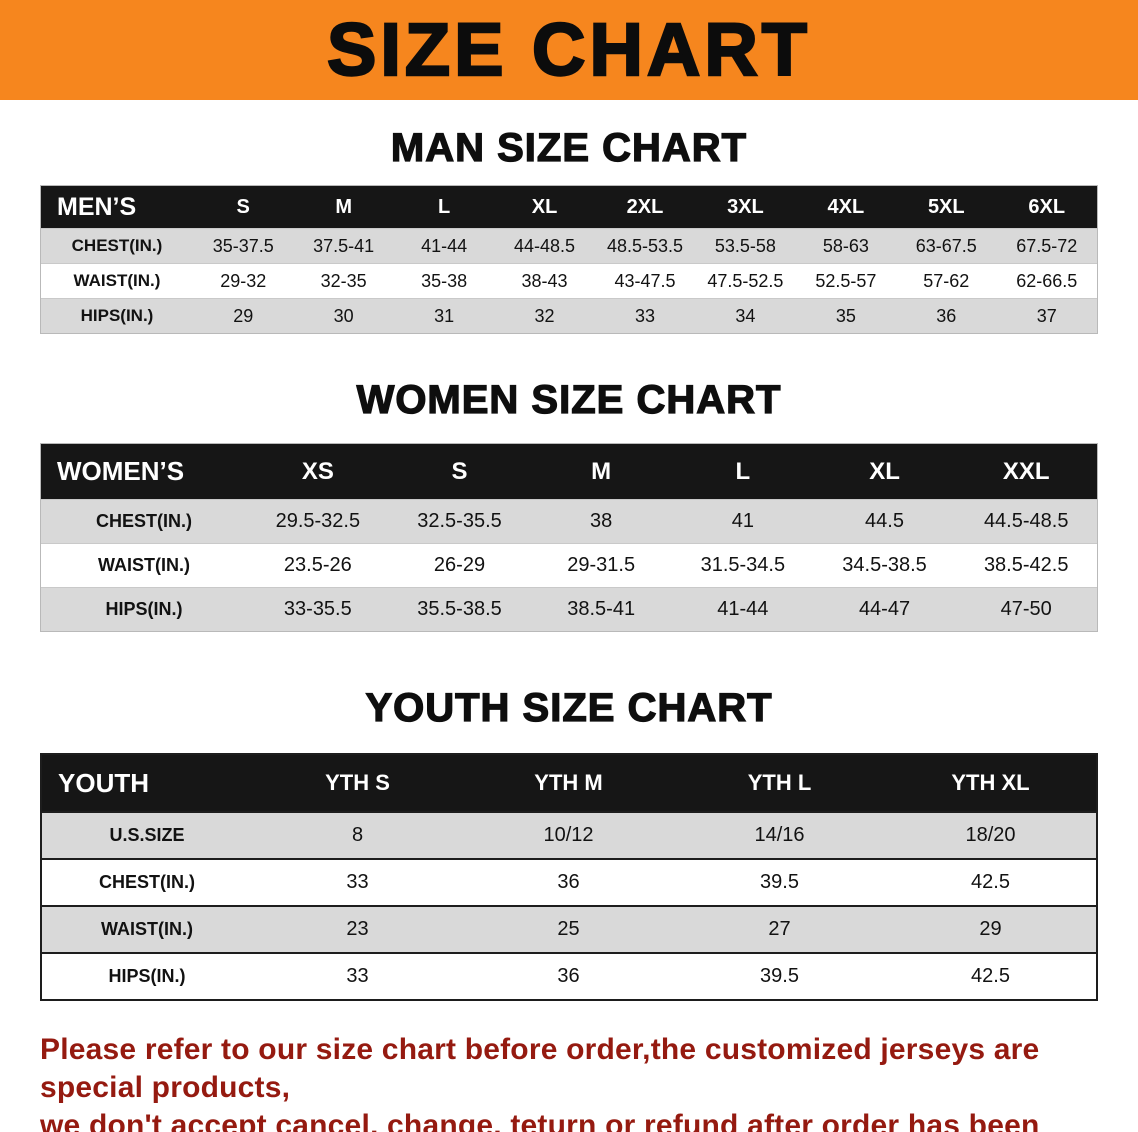 The image size is (1138, 1132). I want to click on size-cell: 32, so click(544, 316).